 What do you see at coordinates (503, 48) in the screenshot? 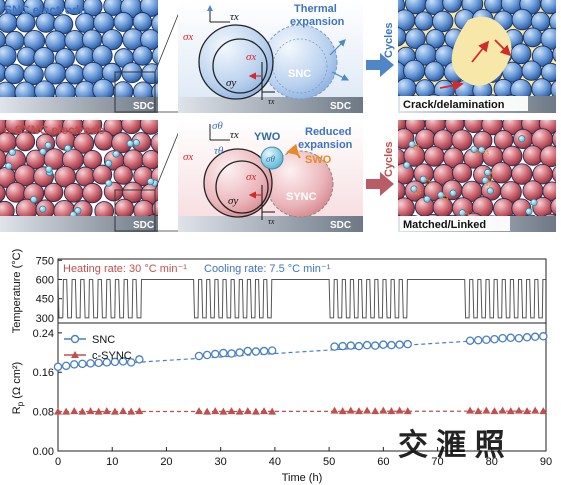
I see `crack-arrow` at bounding box center [503, 48].